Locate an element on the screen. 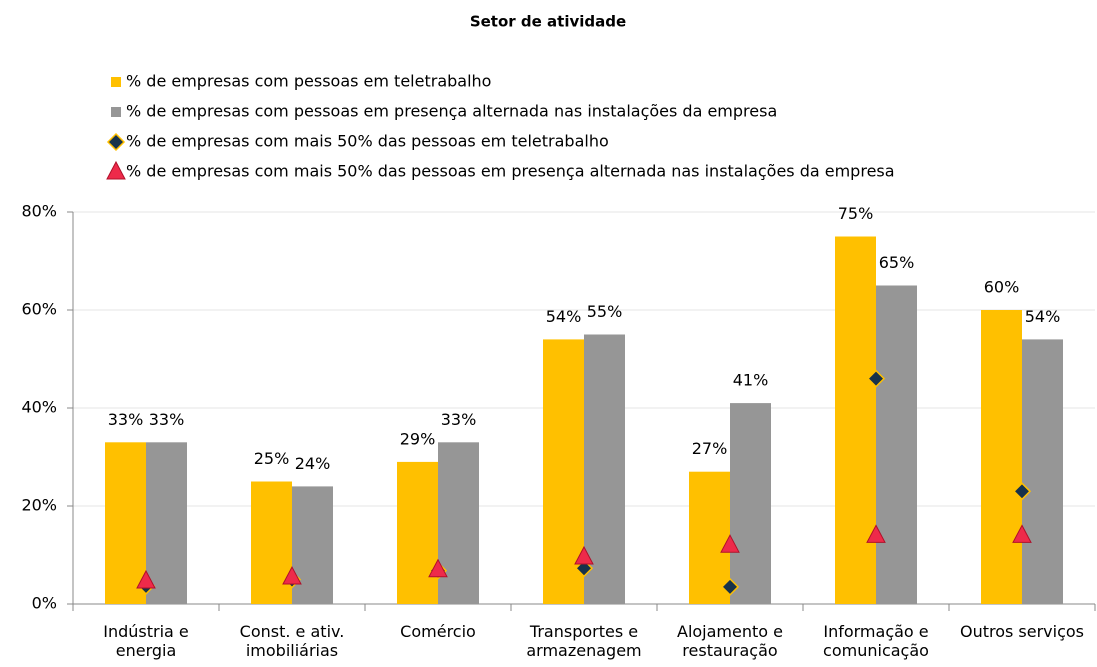  y-tick-label: 40% is located at coordinates (39, 407).